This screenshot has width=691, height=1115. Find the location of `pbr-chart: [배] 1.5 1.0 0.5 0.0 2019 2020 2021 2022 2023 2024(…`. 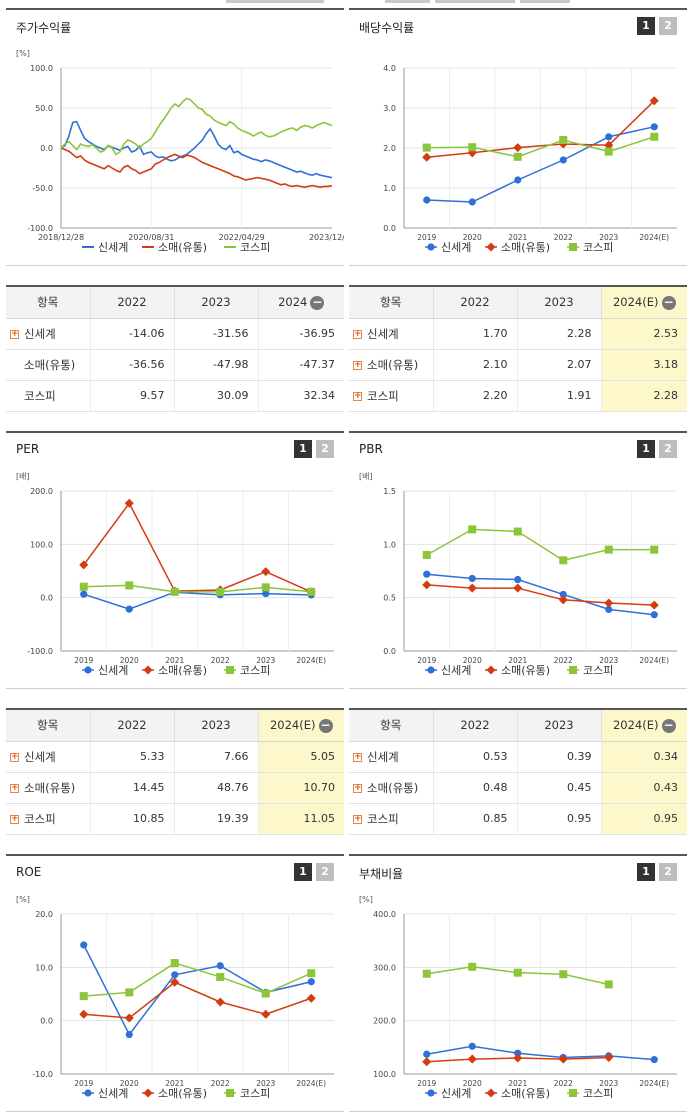

pbr-chart: [배] 1.5 1.0 0.5 0.0 2019 2020 2021 2022 2023 2024(… is located at coordinates (518, 574).